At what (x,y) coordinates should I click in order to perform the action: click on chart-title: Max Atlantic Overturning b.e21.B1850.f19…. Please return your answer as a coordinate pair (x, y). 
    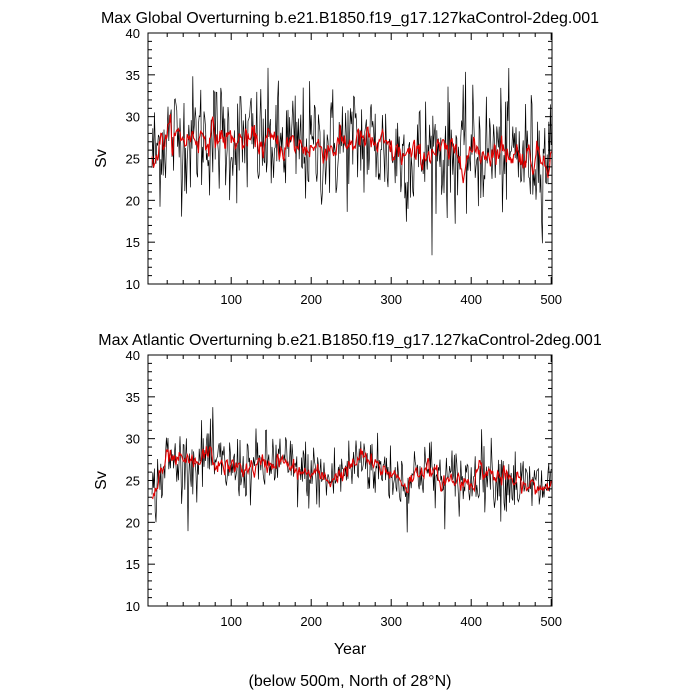
    Looking at the image, I should click on (350, 340).